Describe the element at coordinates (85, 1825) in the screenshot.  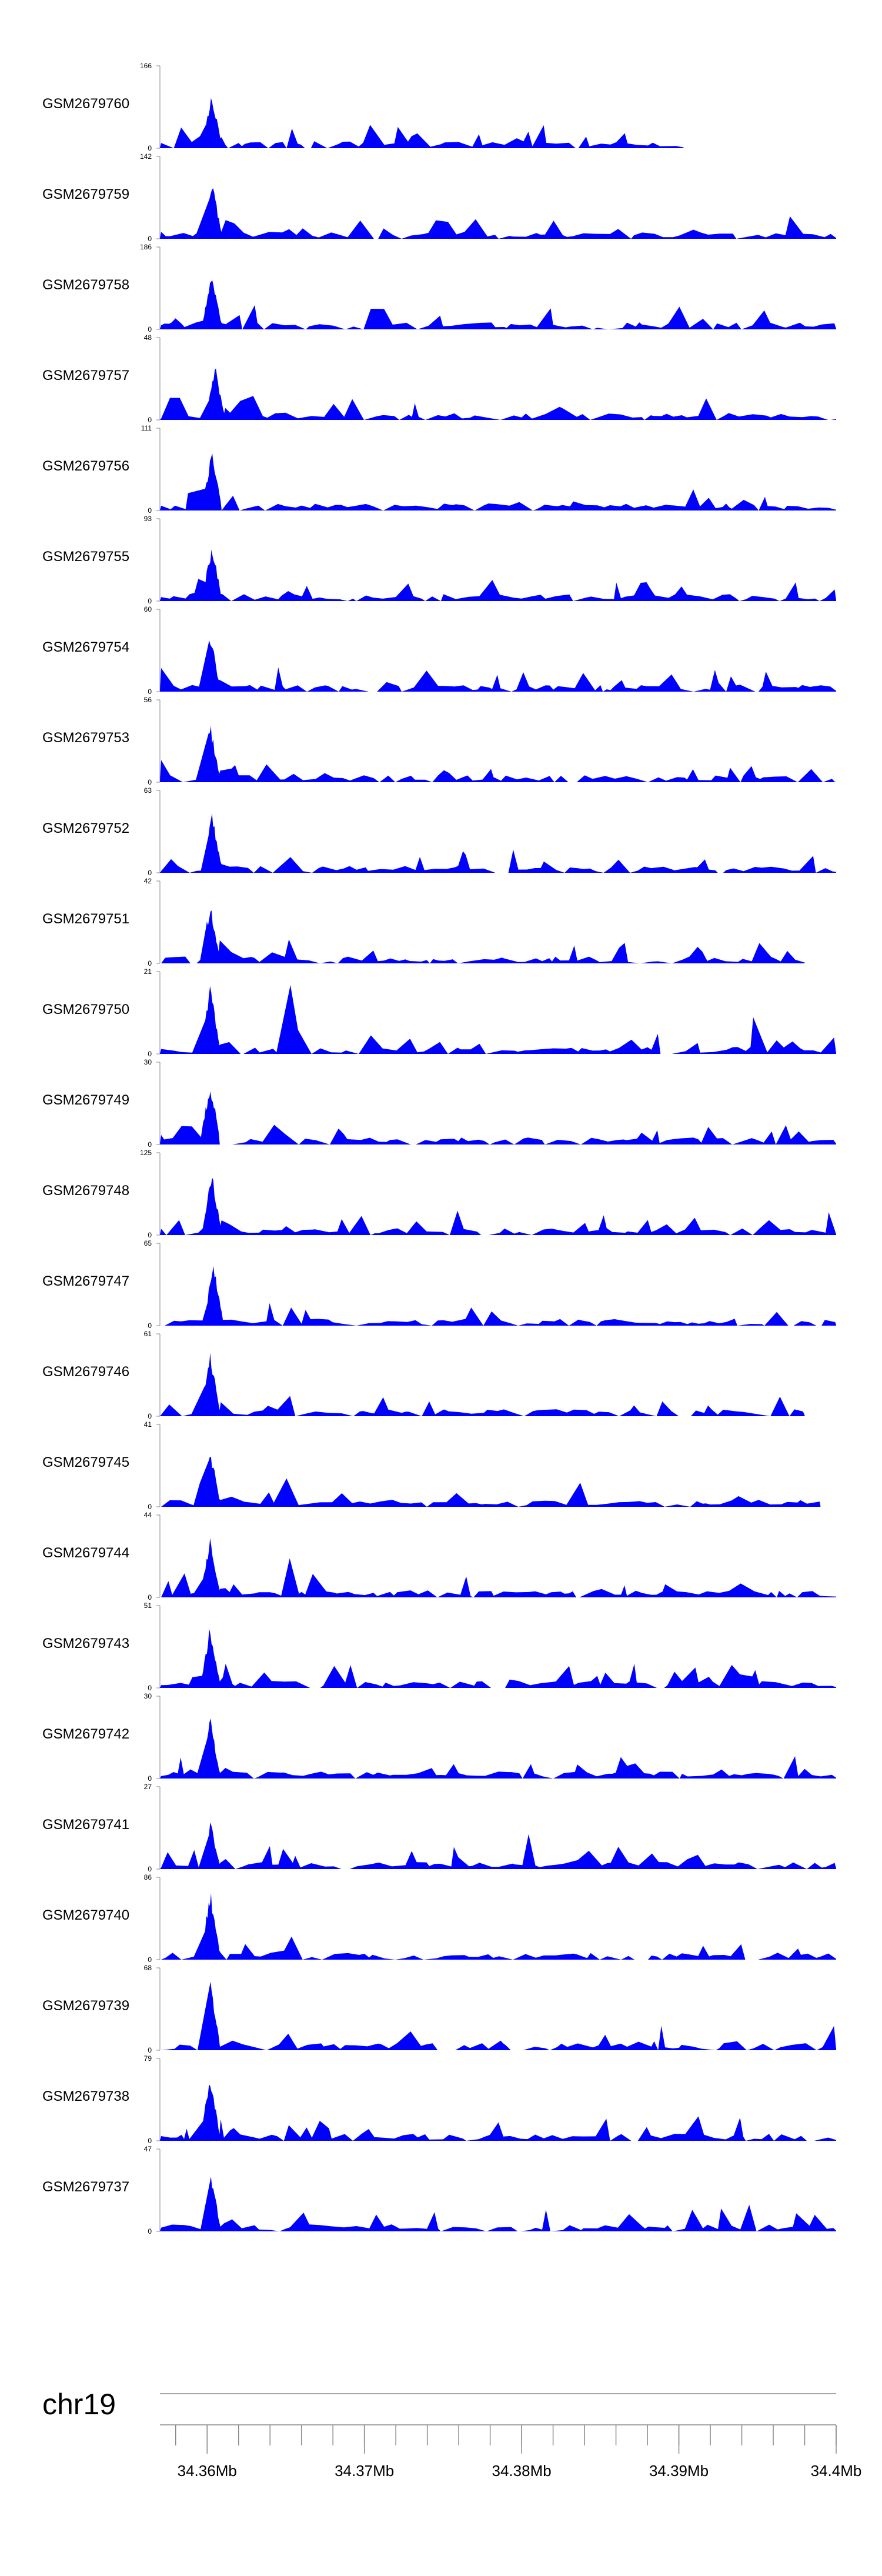
I see `track-label: GSM2679741` at that location.